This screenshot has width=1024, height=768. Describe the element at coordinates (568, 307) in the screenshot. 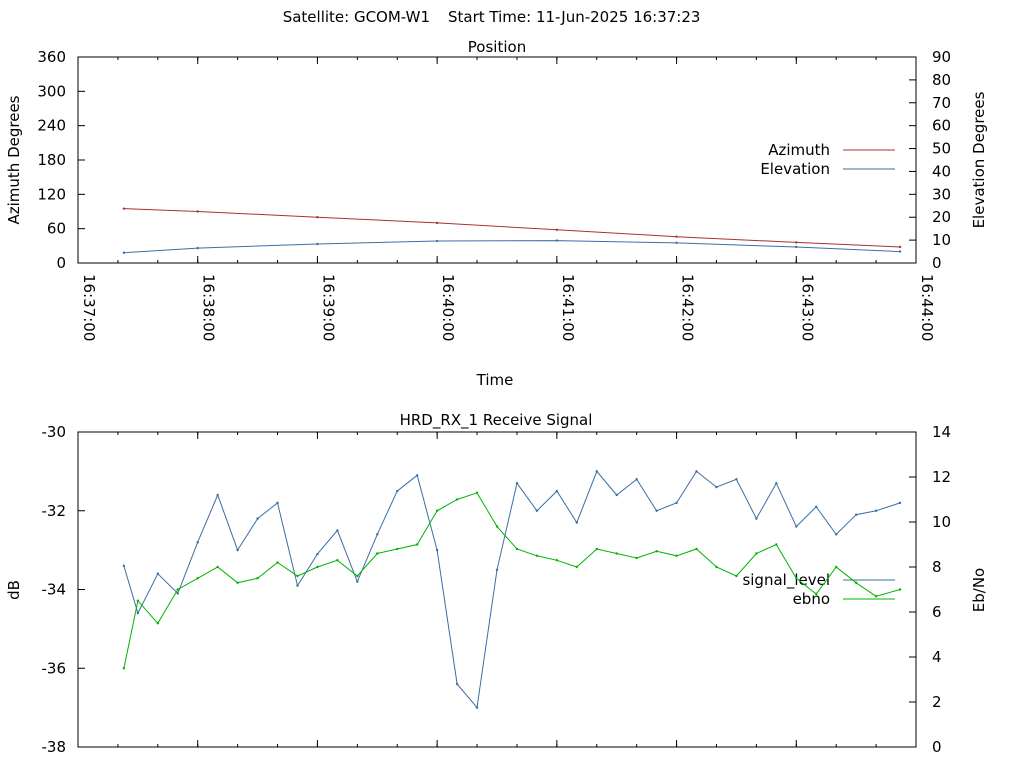

I see `x-tick-label: 16:41:00` at that location.